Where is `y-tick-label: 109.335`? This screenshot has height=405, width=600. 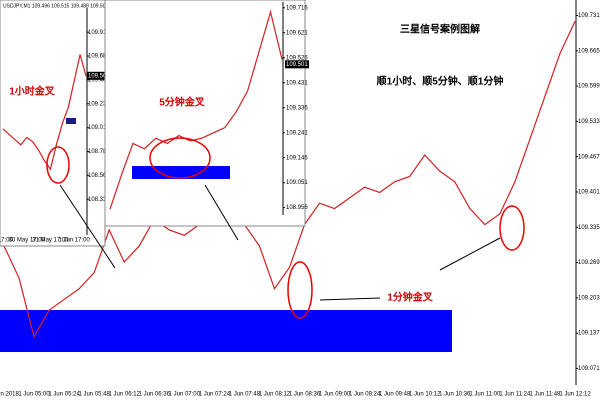 y-tick-label: 109.335 is located at coordinates (589, 228).